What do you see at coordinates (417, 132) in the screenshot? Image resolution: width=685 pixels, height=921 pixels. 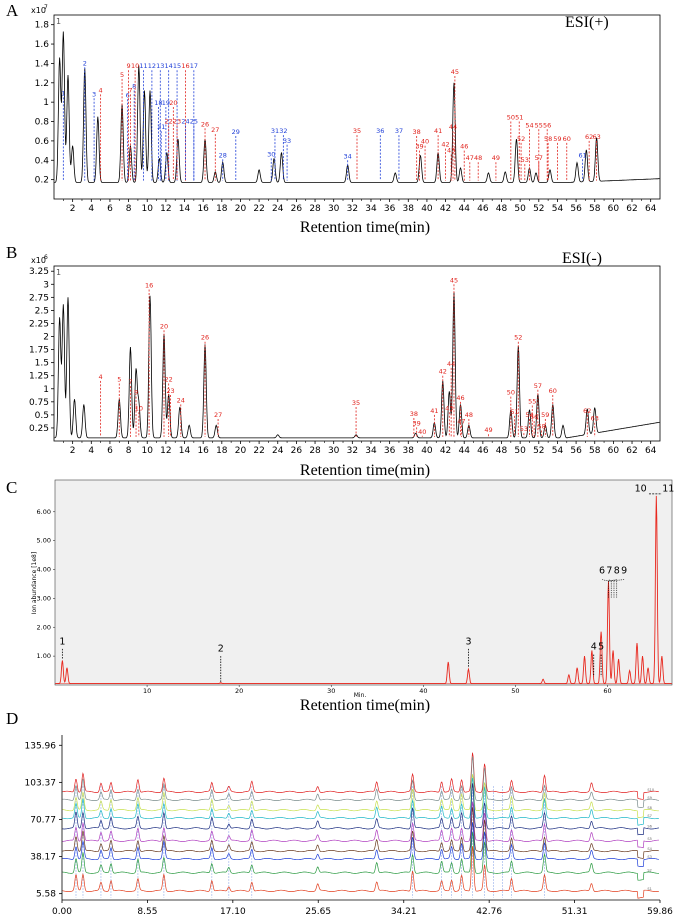 I see `peak-label: 38` at bounding box center [417, 132].